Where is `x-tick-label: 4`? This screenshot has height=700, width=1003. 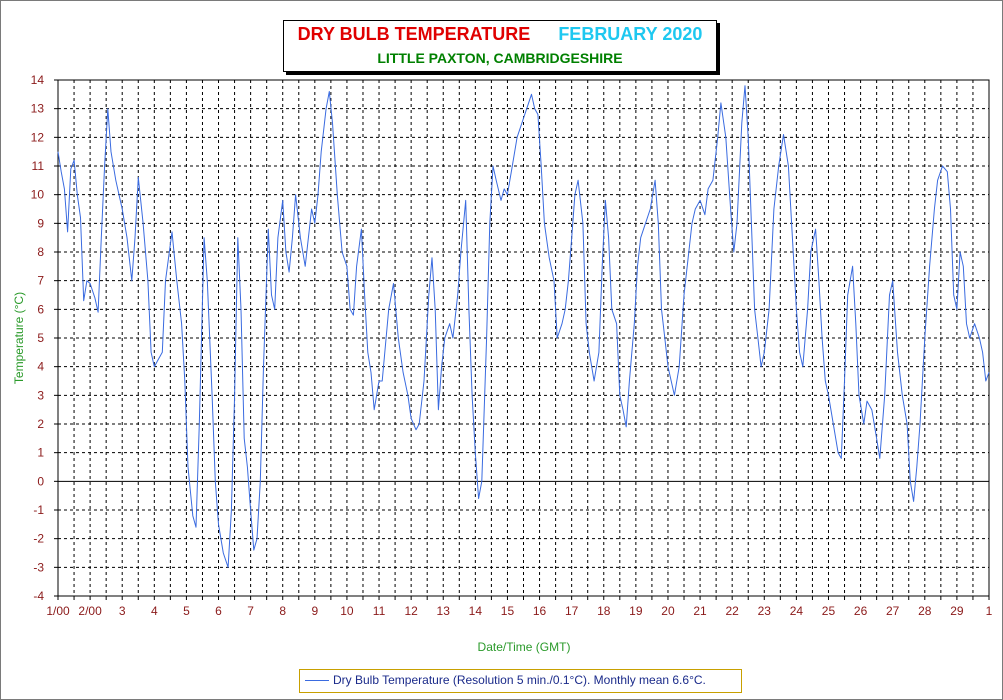 x-tick-label: 4 is located at coordinates (154, 611).